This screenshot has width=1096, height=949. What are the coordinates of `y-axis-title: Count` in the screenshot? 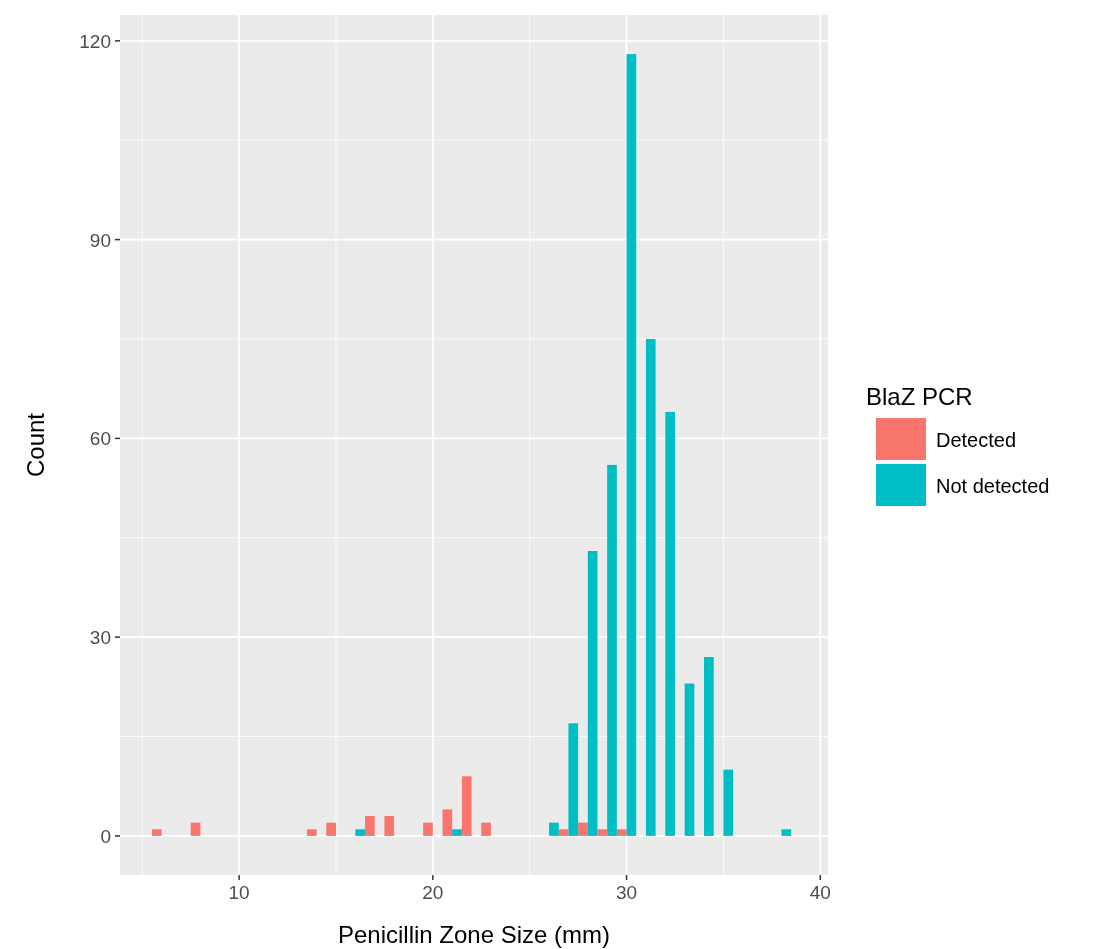 It's located at (35, 445).